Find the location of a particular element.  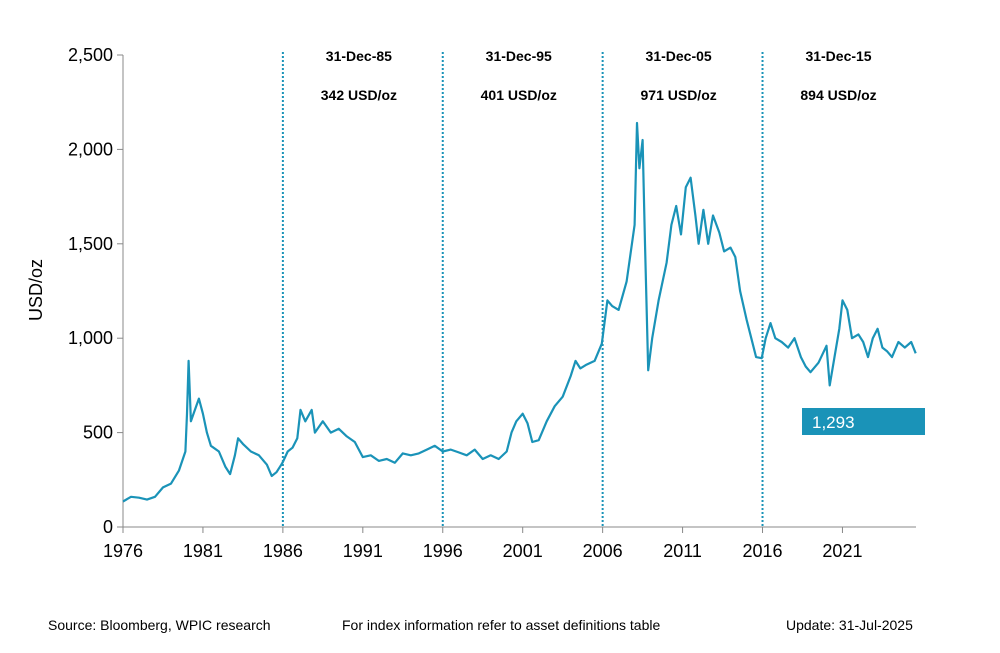

x-tick-label: 2006 is located at coordinates (603, 551).